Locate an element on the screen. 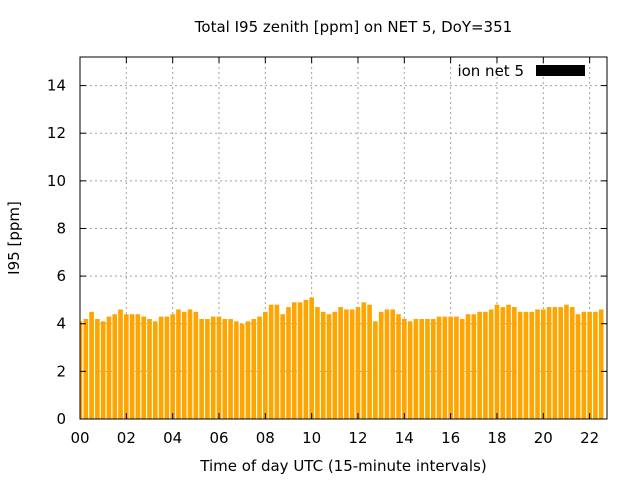 The image size is (640, 480). x-axis-label: Time of day UTC (15-minute intervals) is located at coordinates (342, 466).